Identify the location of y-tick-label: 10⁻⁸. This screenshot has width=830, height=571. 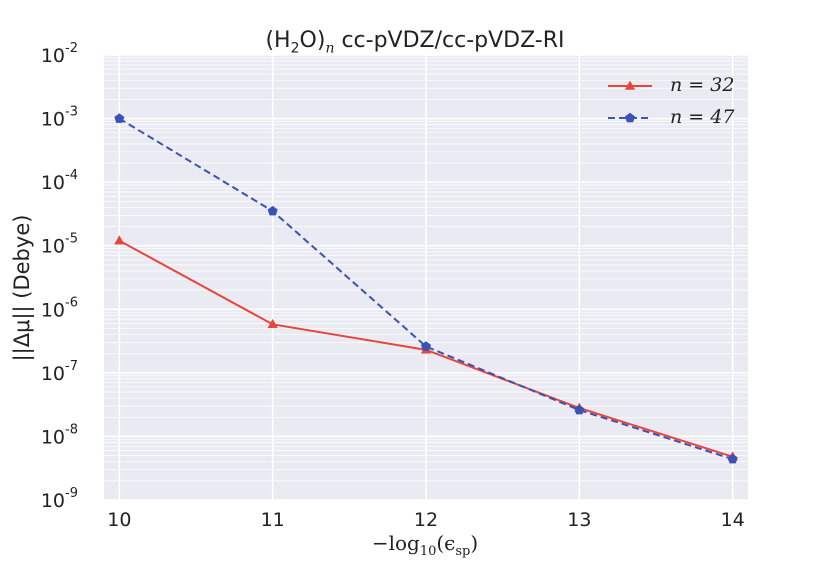
(59, 435).